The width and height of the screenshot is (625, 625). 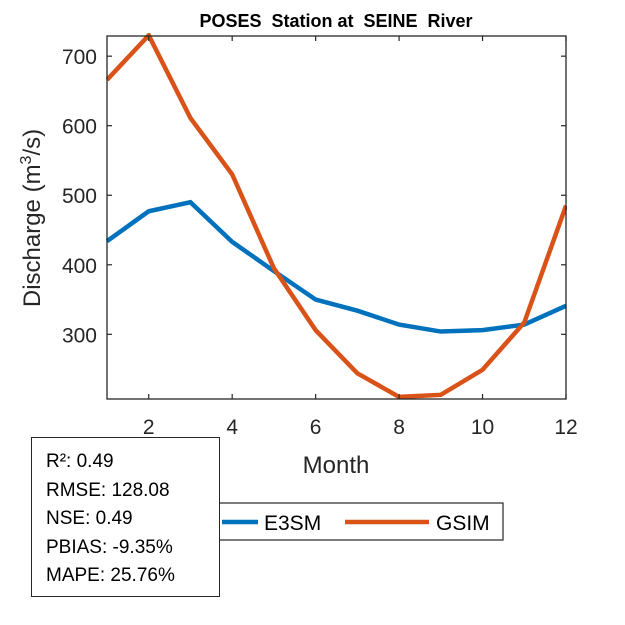 I want to click on x-axis-title: Month, so click(x=336, y=465).